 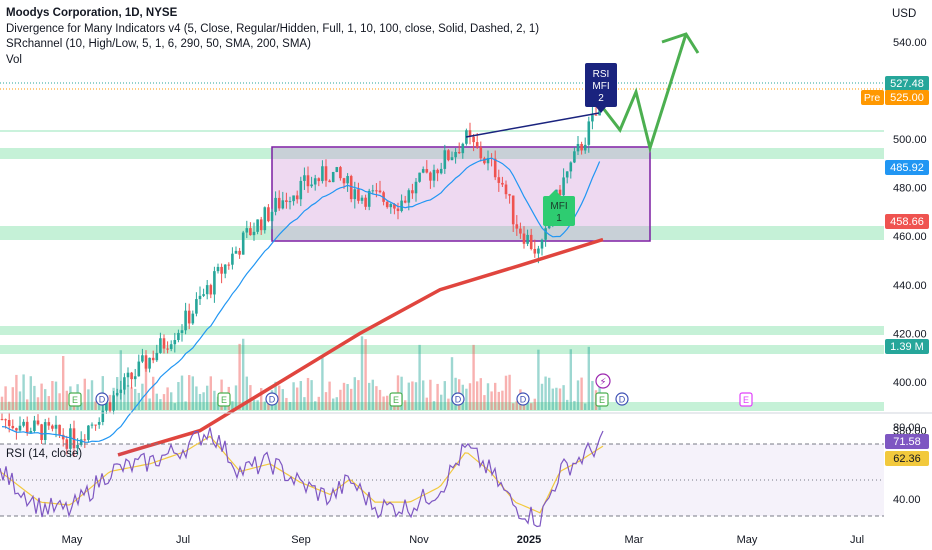 I want to click on price-tick-540: 540.00, so click(x=910, y=43).